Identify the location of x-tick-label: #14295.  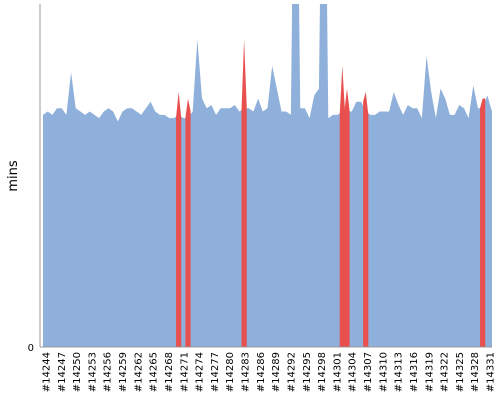
(307, 372).